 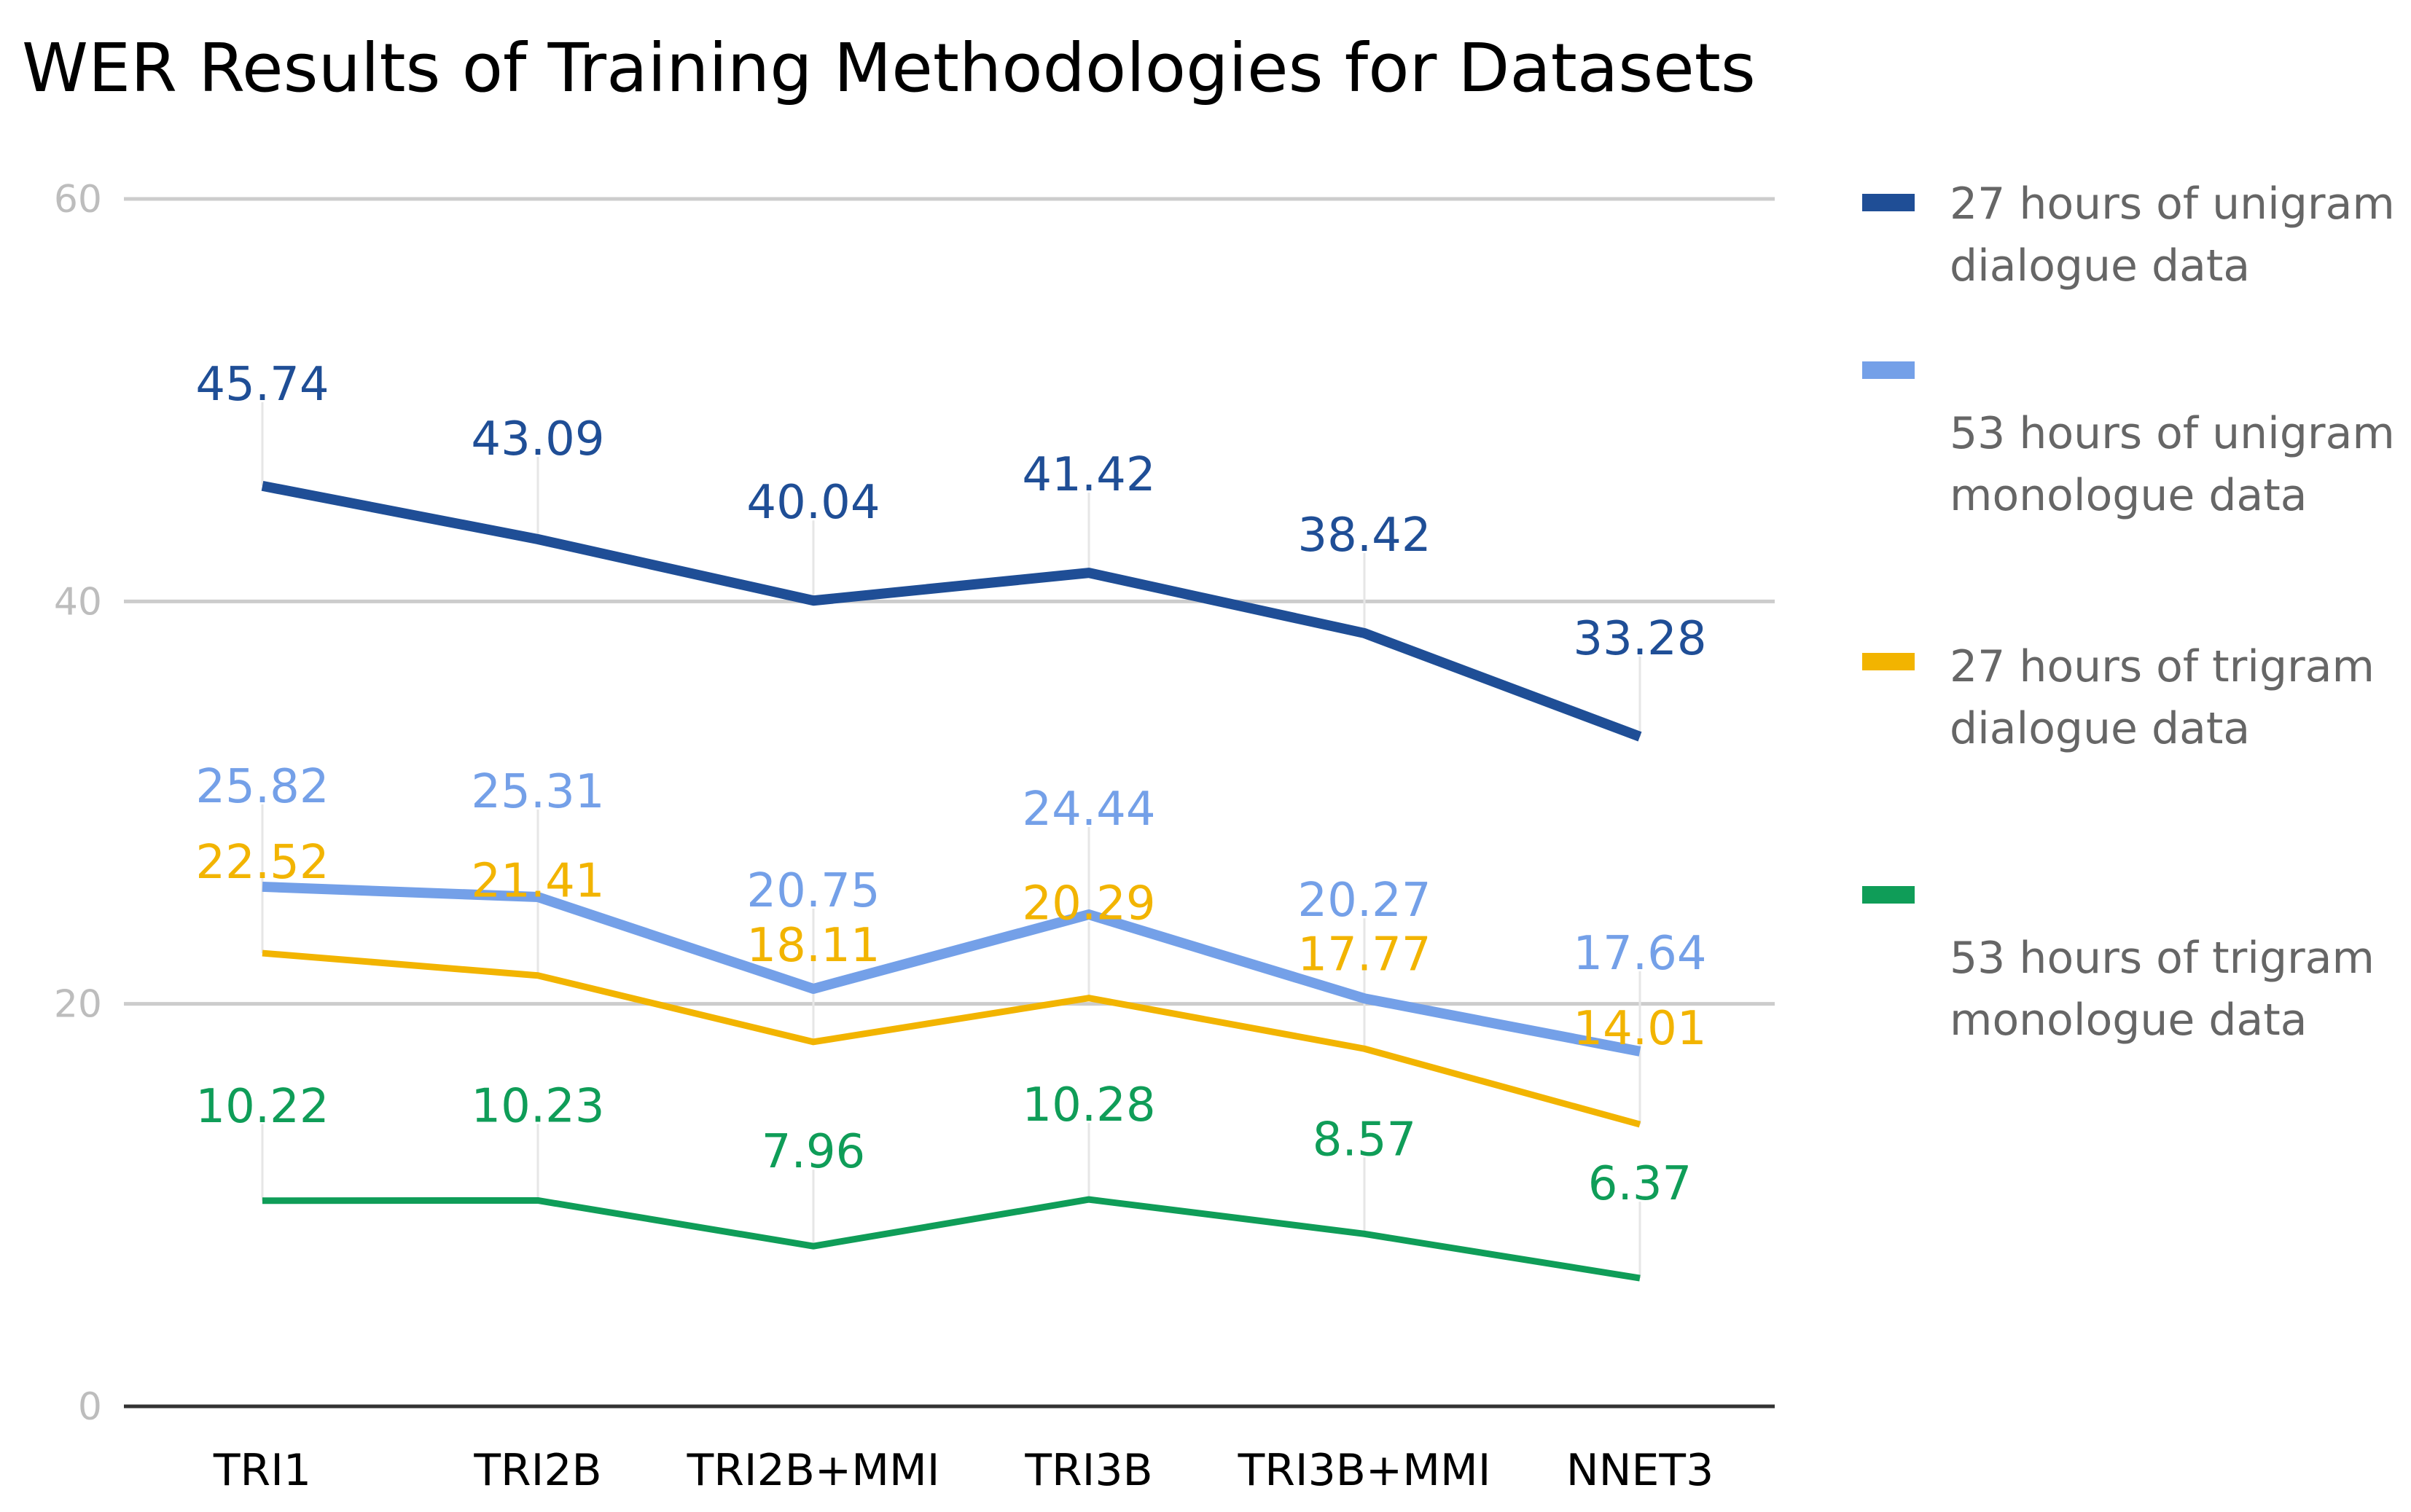 I want to click on legend-item: 27 hours of trigram dialogue data, so click(x=2118, y=697).